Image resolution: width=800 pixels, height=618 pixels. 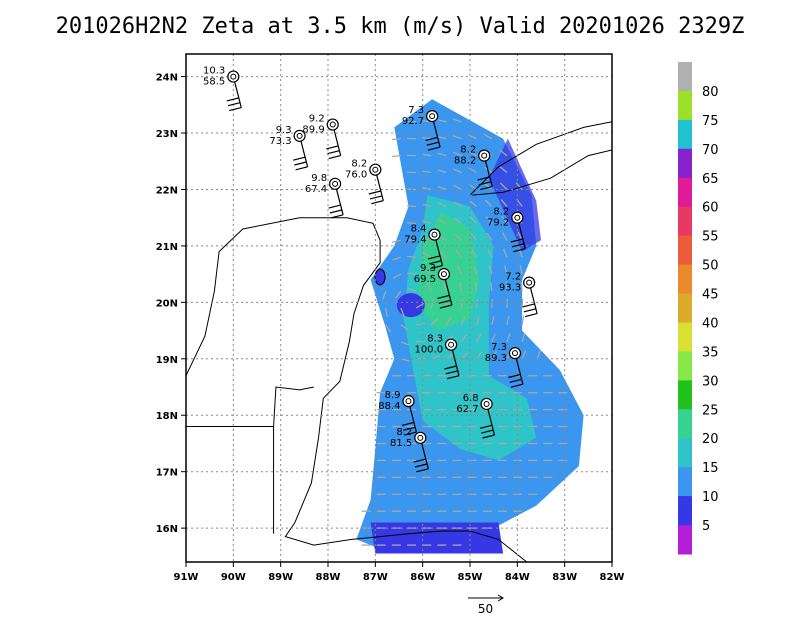 What do you see at coordinates (167, 529) in the screenshot?
I see `y-tick-label: 16N` at bounding box center [167, 529].